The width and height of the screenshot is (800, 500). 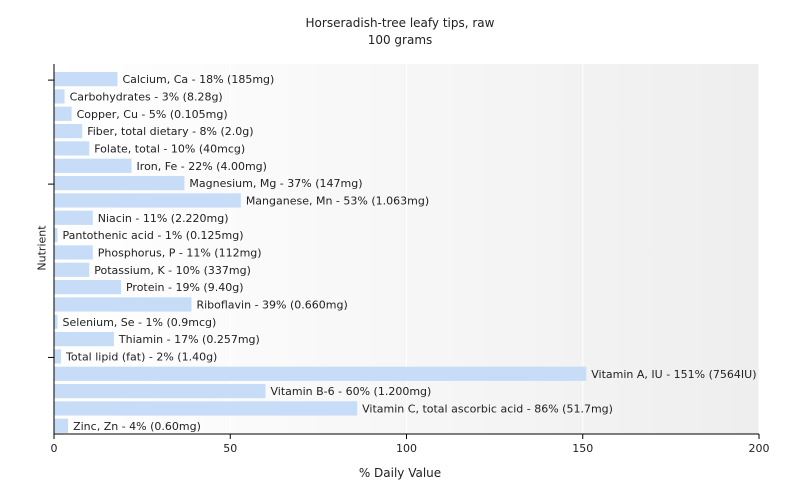 I want to click on bar-label: Vitamin B-6 - 60% (1.200mg), so click(x=351, y=391).